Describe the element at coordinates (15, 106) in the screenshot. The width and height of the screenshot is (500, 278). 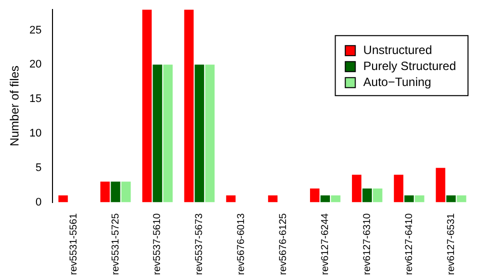
I see `y-axis-title: Number of files` at that location.